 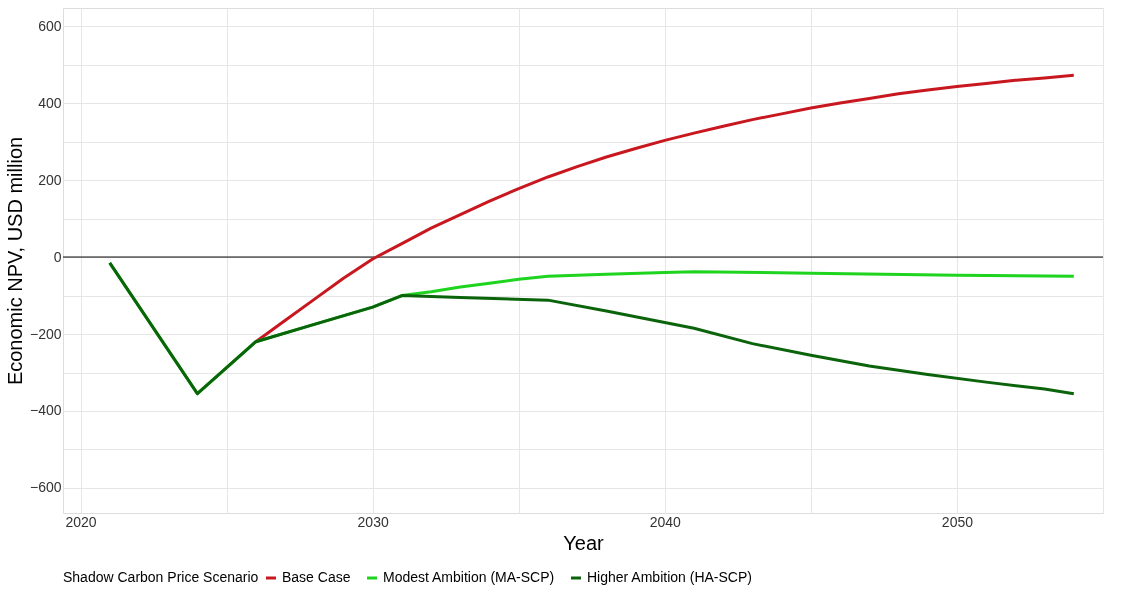 I want to click on x-tick-label: 2030, so click(x=373, y=521).